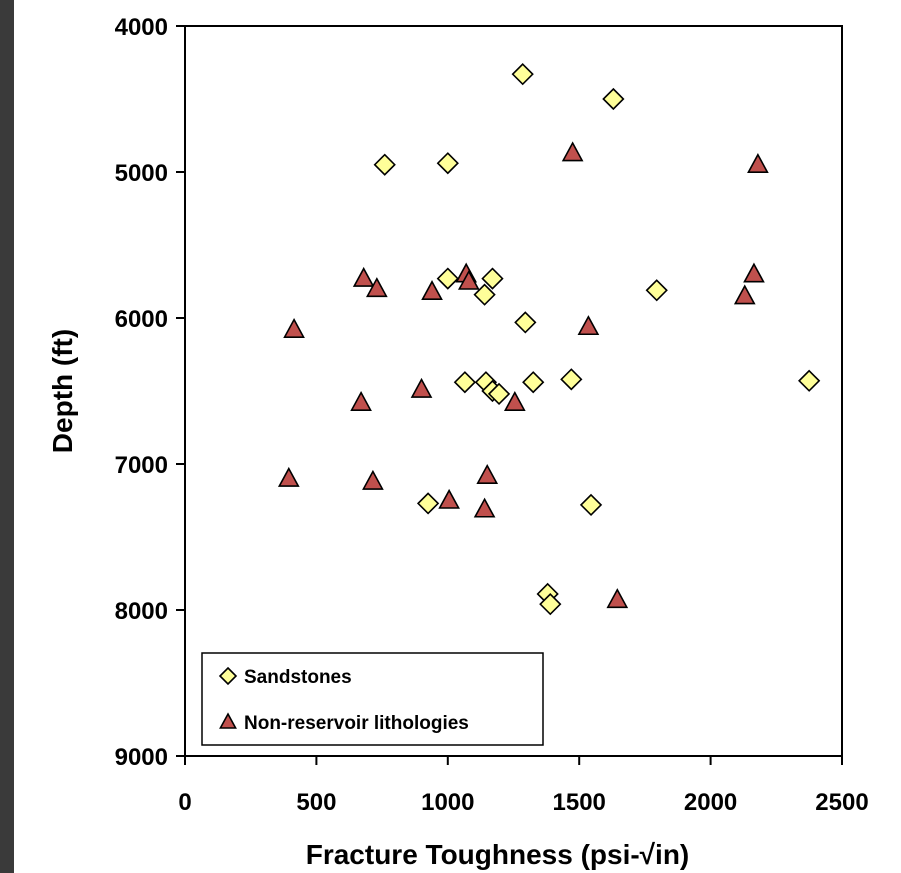 The width and height of the screenshot is (901, 873). I want to click on legend-marker-sandstones, so click(228, 676).